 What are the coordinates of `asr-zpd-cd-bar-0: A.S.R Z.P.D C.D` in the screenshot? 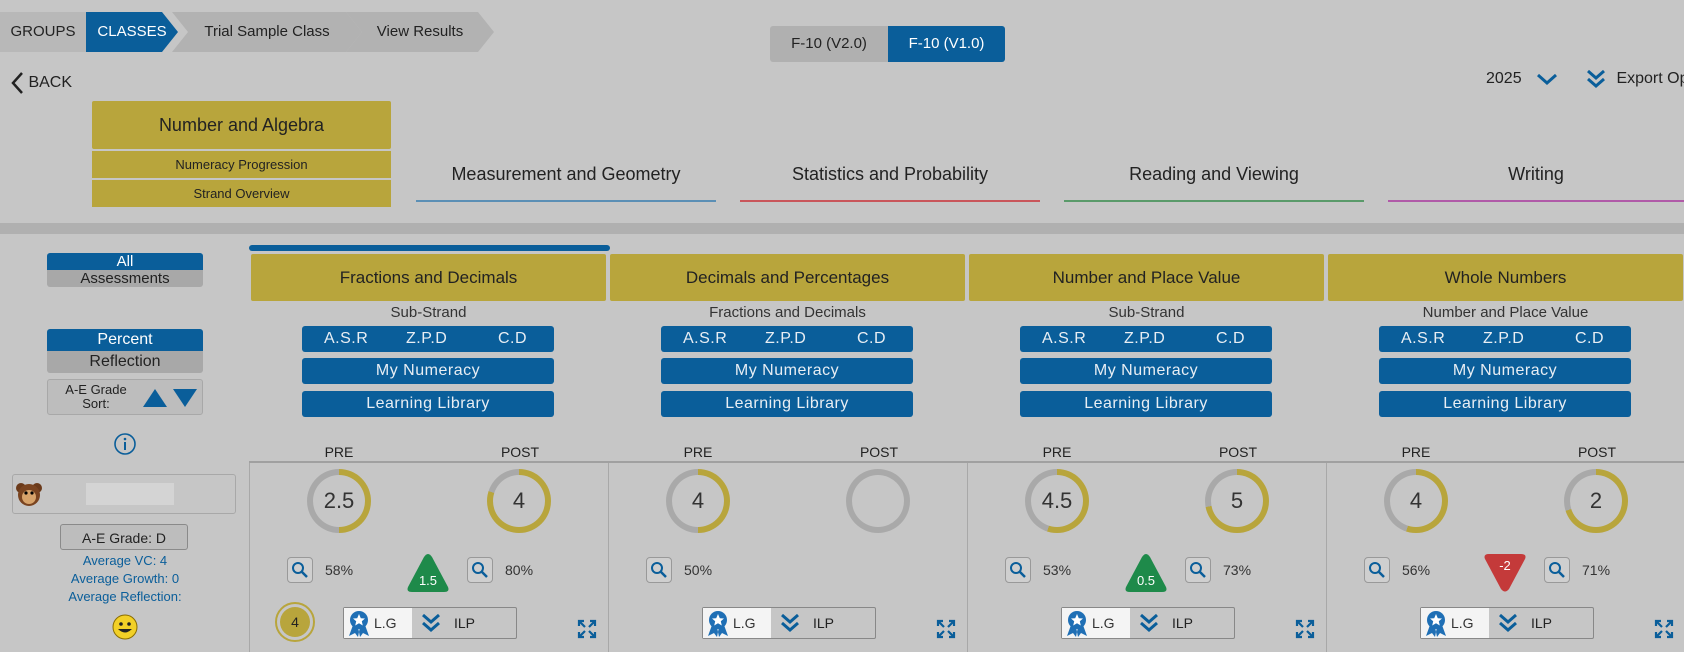 It's located at (428, 339).